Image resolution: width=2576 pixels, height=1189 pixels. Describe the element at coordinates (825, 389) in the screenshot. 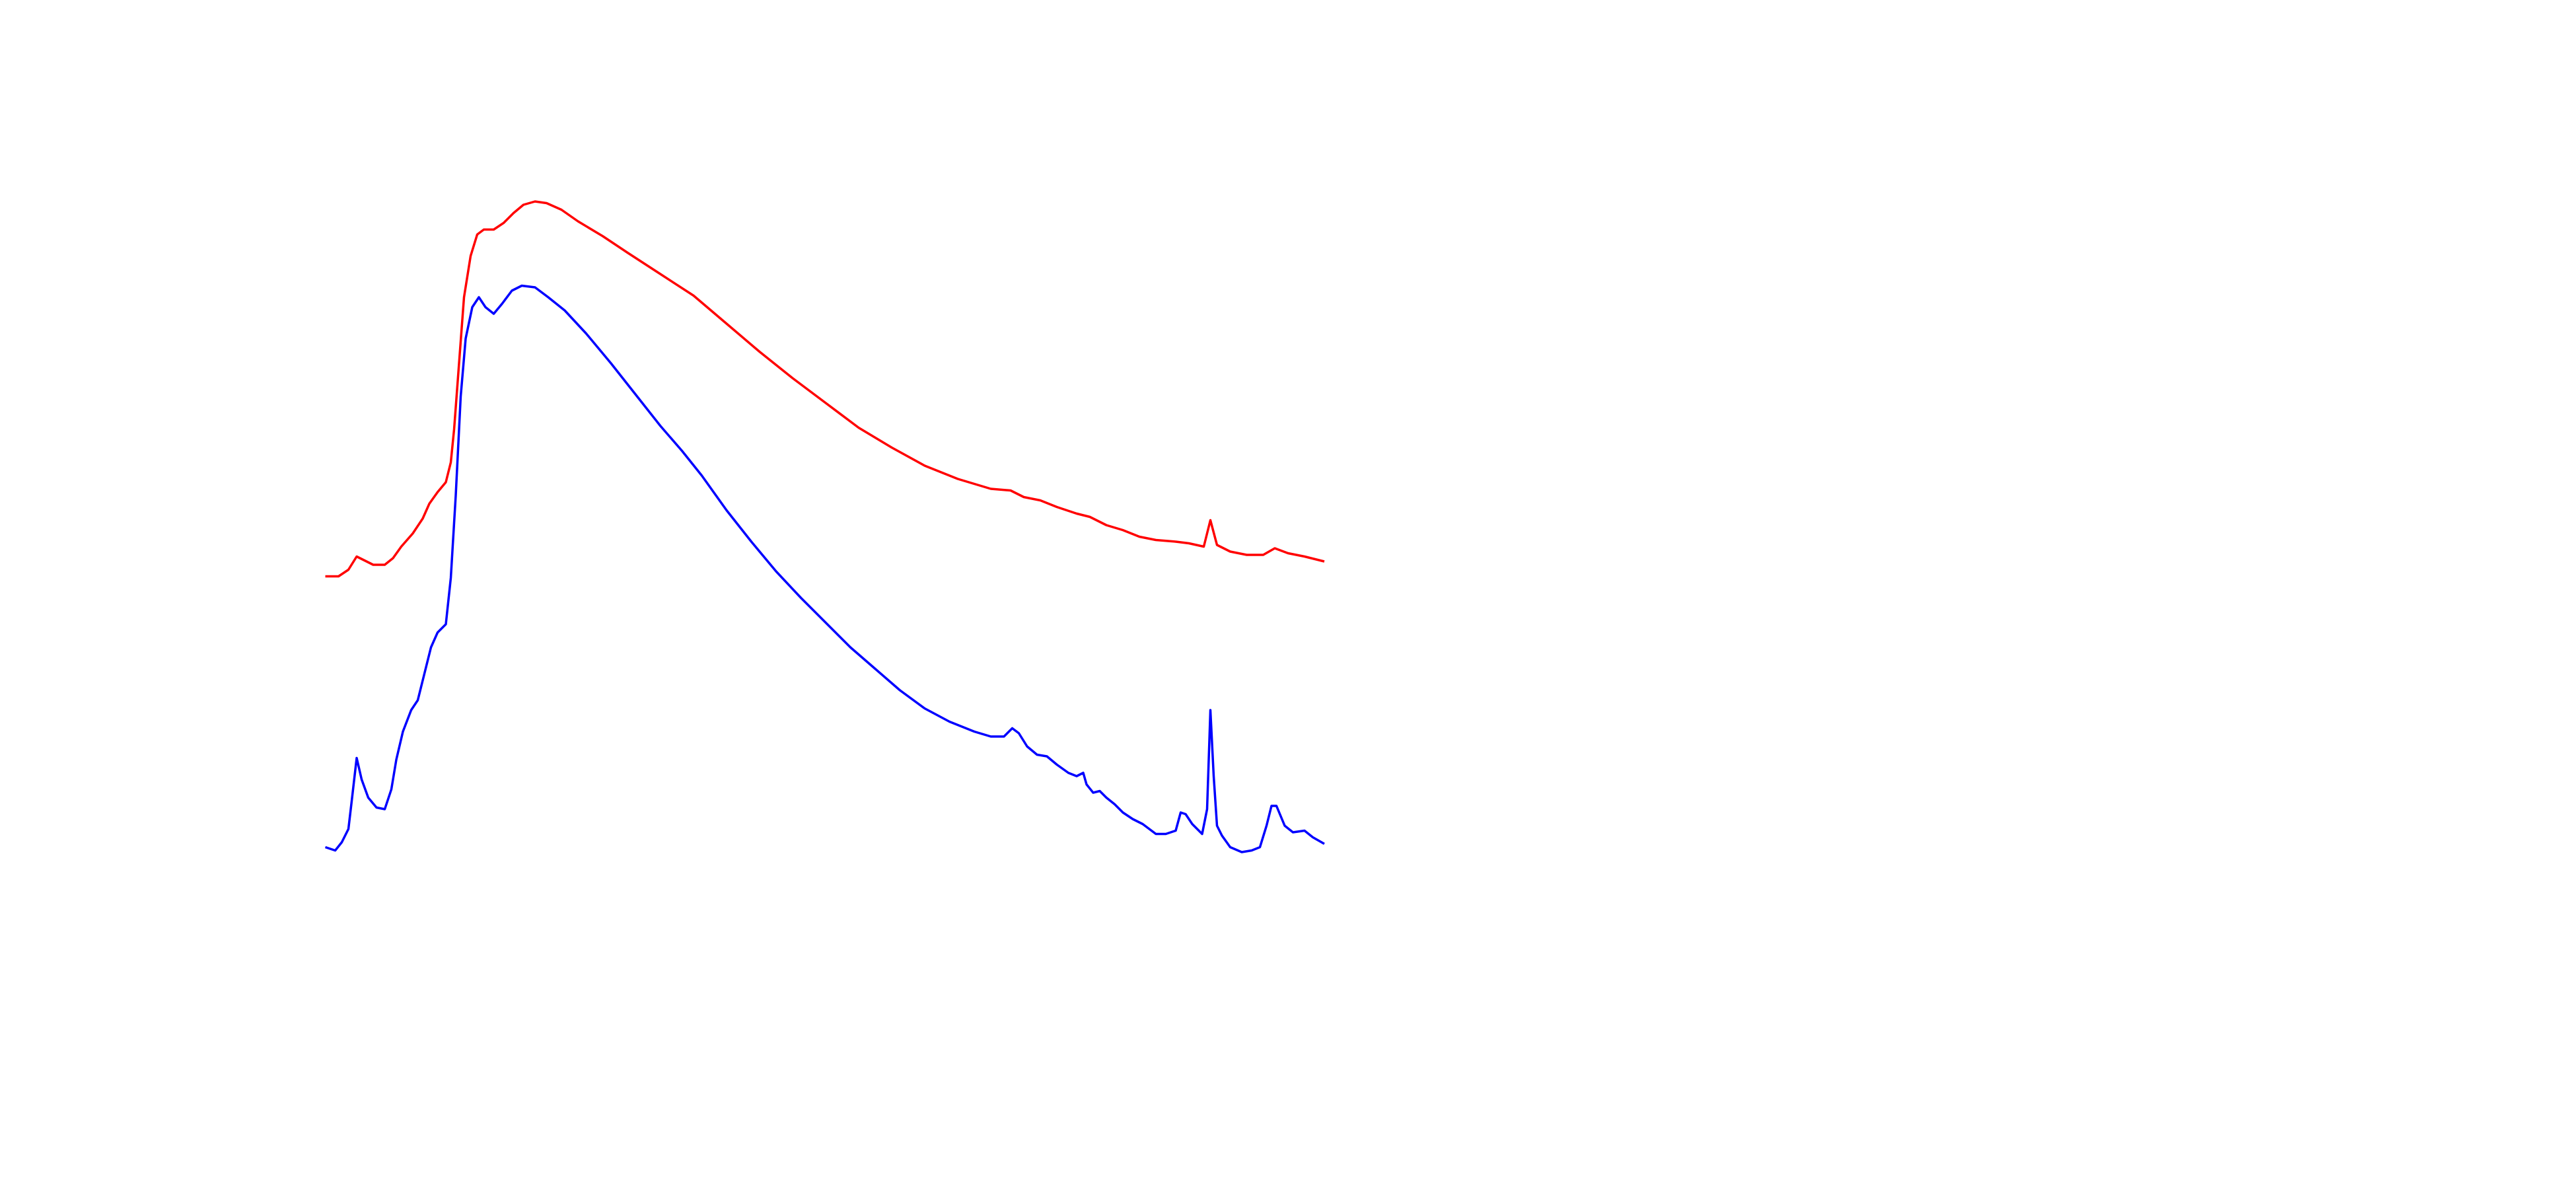

I see `line-series` at that location.